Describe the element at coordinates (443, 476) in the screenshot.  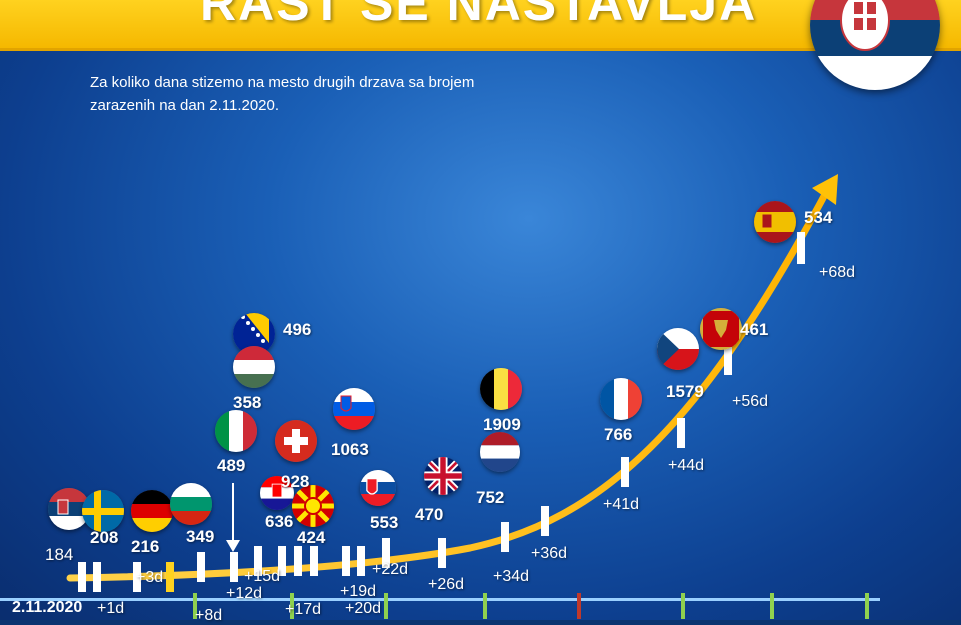
I see `uk-flag` at that location.